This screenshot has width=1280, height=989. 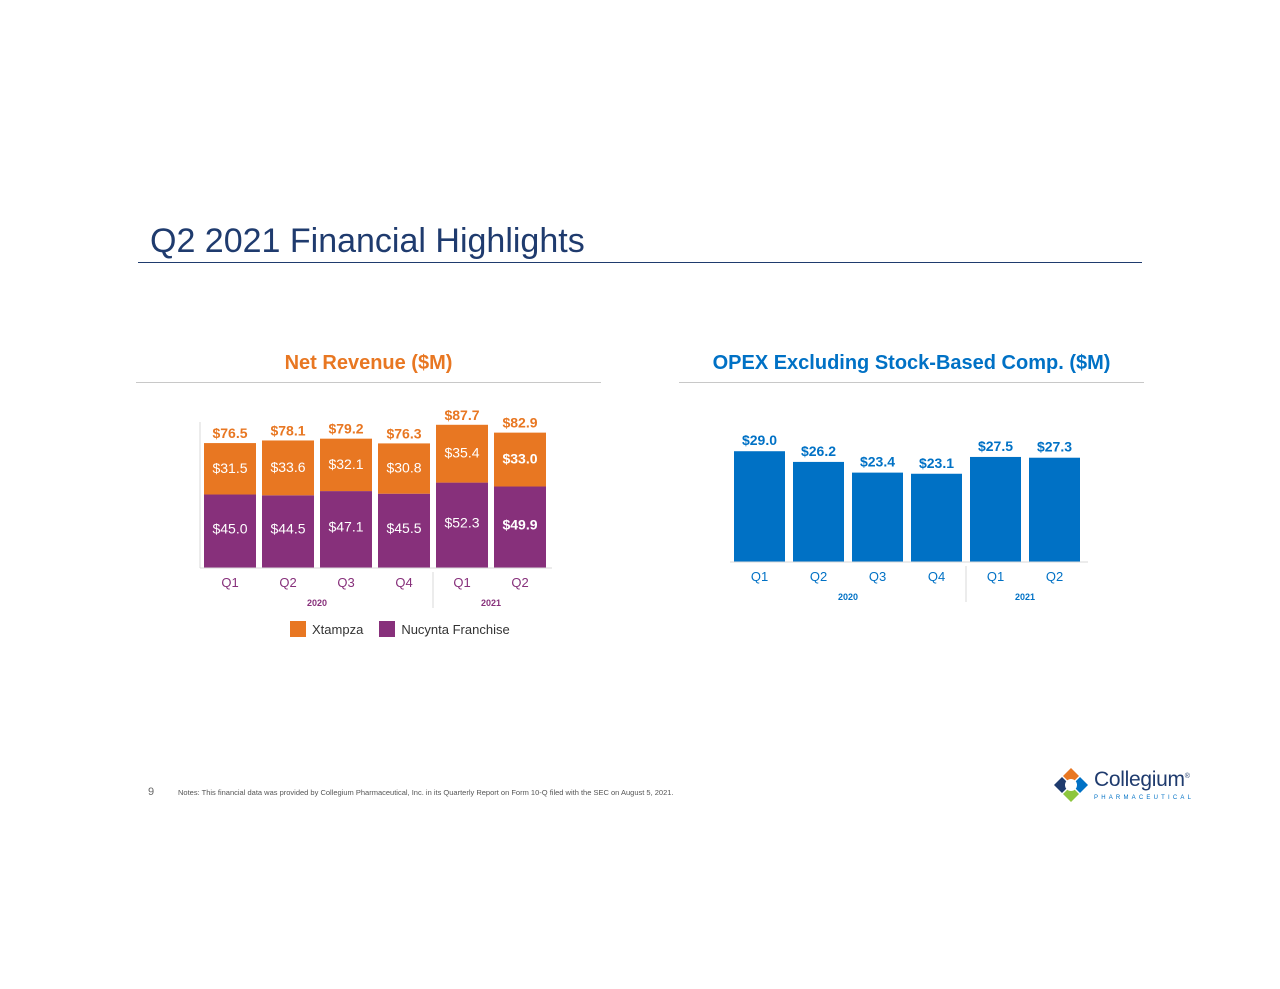 What do you see at coordinates (298, 629) in the screenshot?
I see `legend-swatch-xtampza` at bounding box center [298, 629].